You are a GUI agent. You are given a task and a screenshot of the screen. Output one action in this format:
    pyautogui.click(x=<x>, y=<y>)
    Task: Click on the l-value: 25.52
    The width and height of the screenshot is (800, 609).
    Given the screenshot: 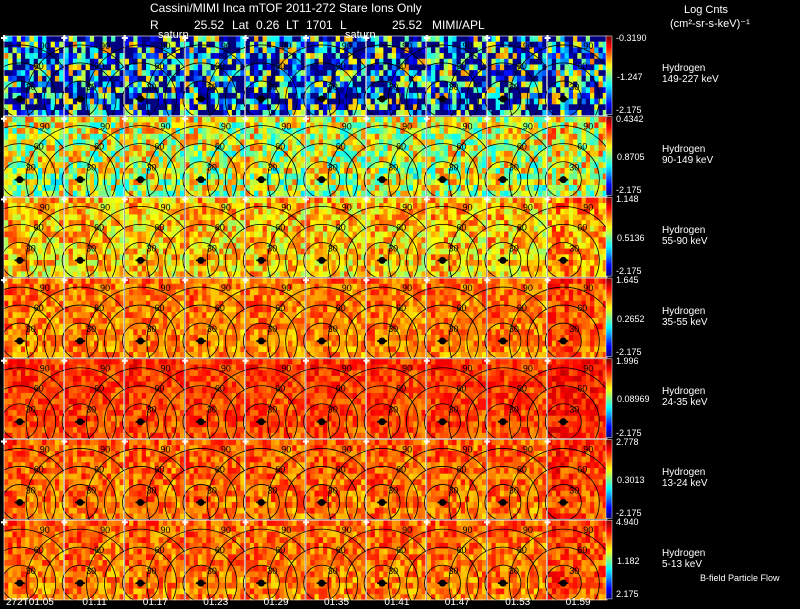 What is the action you would take?
    pyautogui.click(x=407, y=25)
    